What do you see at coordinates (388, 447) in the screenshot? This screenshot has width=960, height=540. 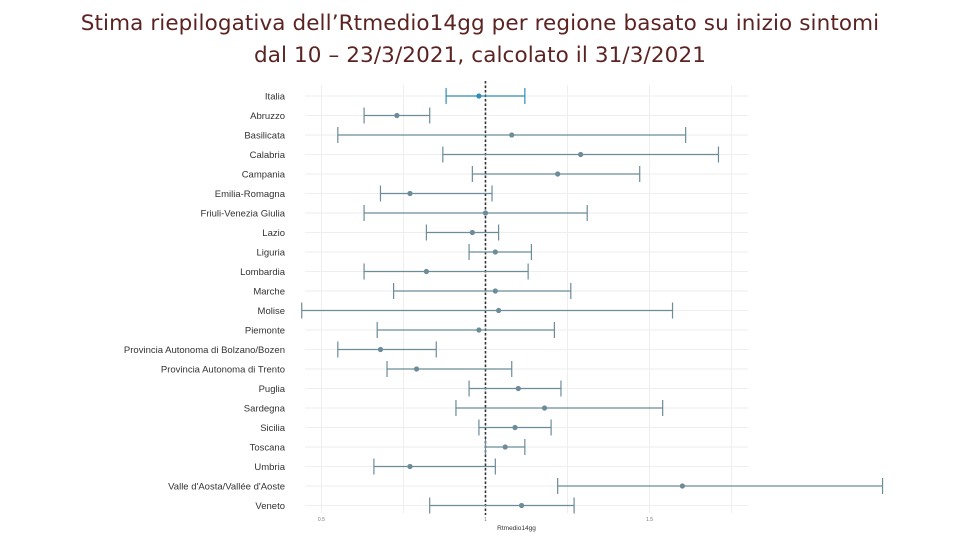 I see `forest-row: Toscana` at bounding box center [388, 447].